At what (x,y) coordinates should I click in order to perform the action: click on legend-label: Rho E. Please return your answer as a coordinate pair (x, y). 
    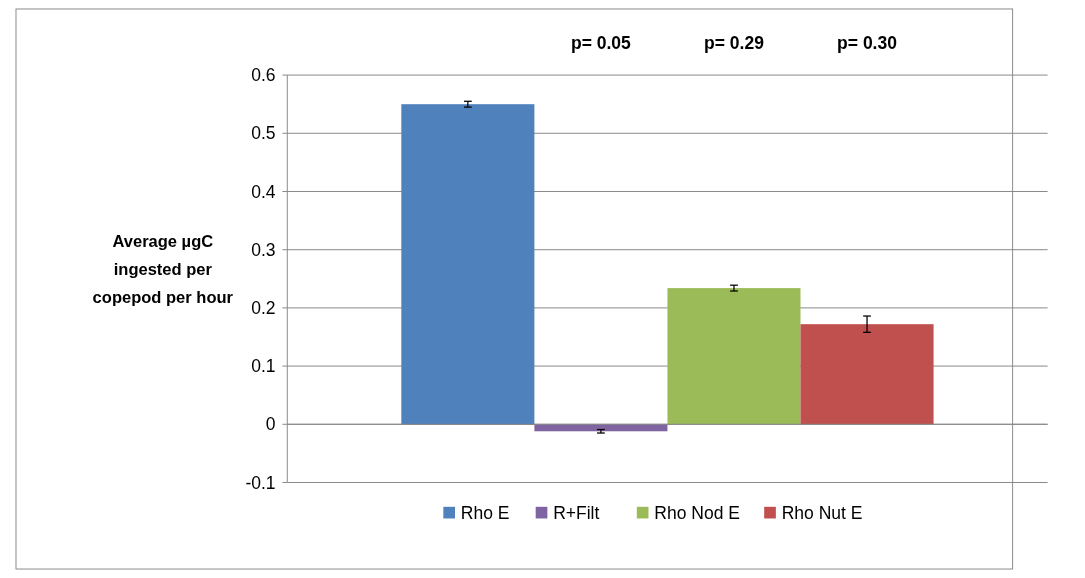
    Looking at the image, I should click on (485, 512).